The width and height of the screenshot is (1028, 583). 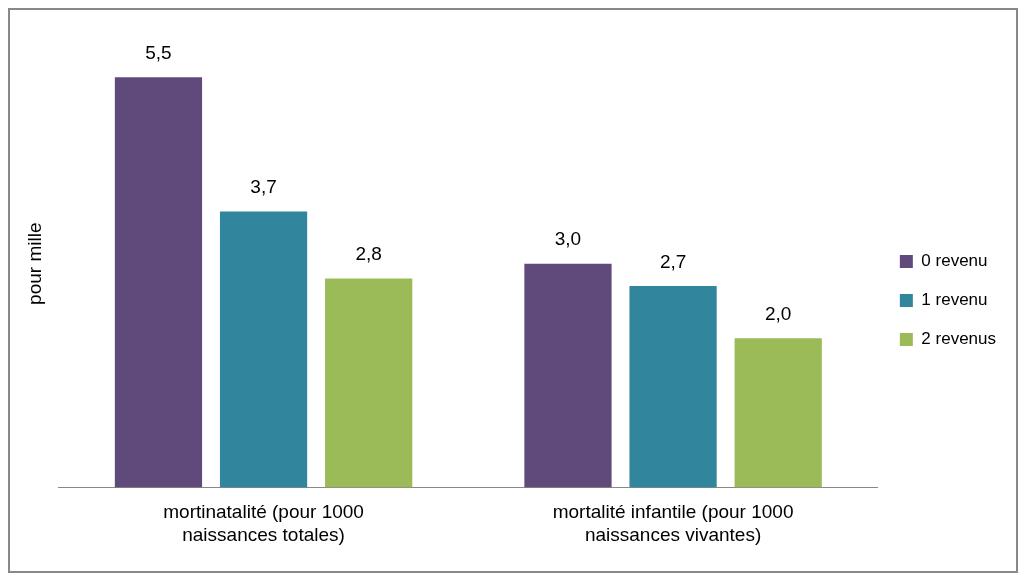 I want to click on data-label: 3,7, so click(x=263, y=187).